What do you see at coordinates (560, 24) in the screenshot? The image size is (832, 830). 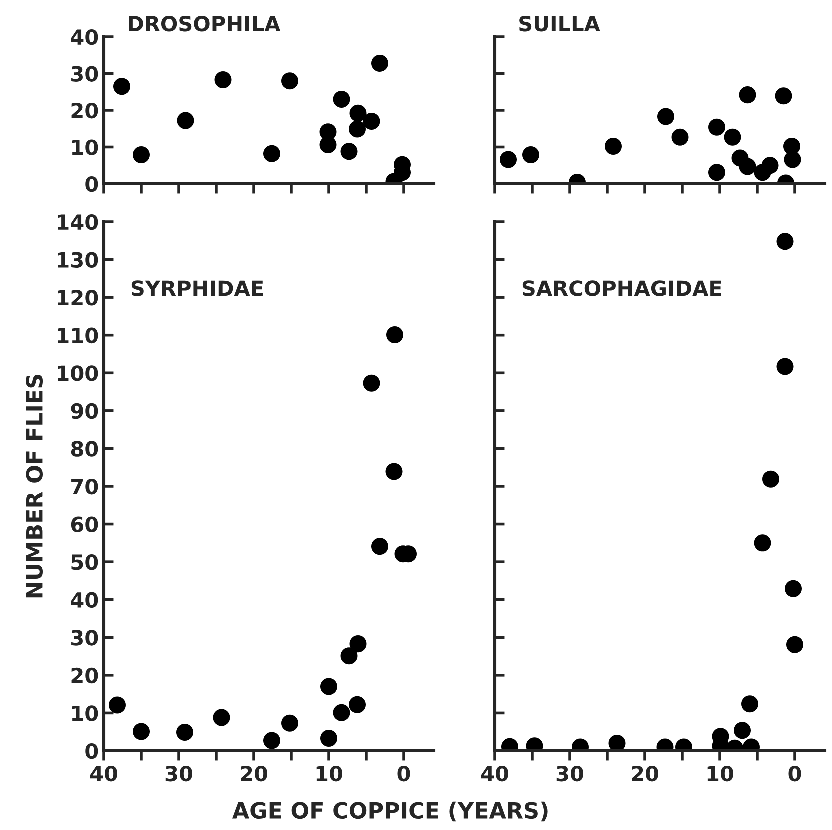 I see `chart-title: SUILLA` at bounding box center [560, 24].